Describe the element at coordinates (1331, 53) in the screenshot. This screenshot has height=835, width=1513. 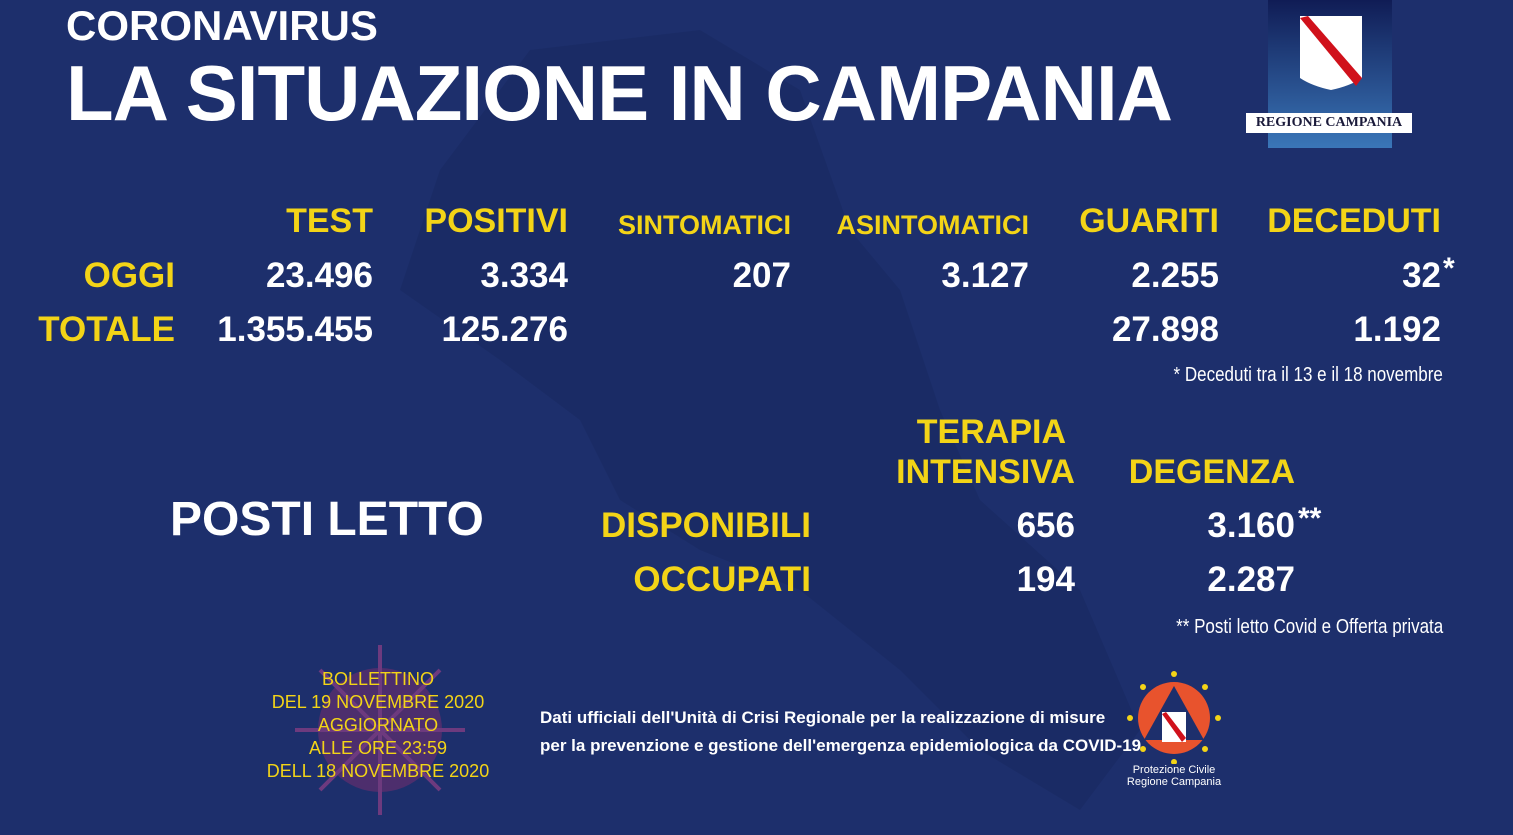
I see `coat-of-arms-icon` at that location.